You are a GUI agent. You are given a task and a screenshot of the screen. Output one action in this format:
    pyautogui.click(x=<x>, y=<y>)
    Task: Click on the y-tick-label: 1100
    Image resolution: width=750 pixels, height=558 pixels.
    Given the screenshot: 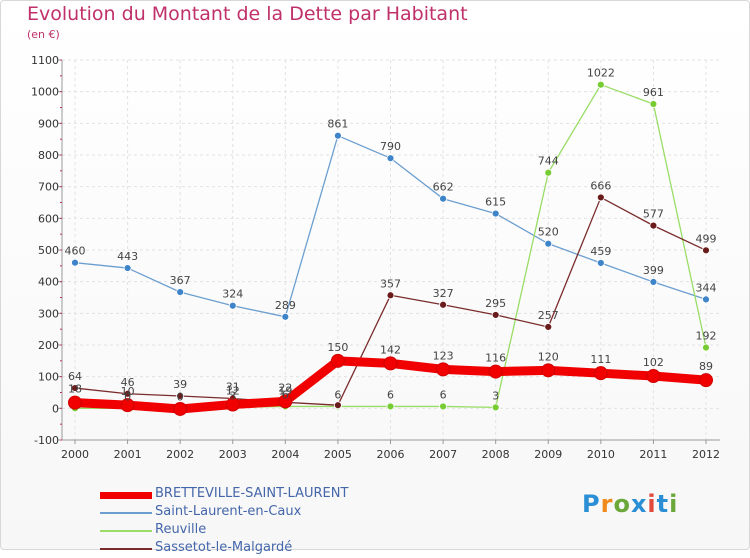 What is the action you would take?
    pyautogui.click(x=45, y=60)
    